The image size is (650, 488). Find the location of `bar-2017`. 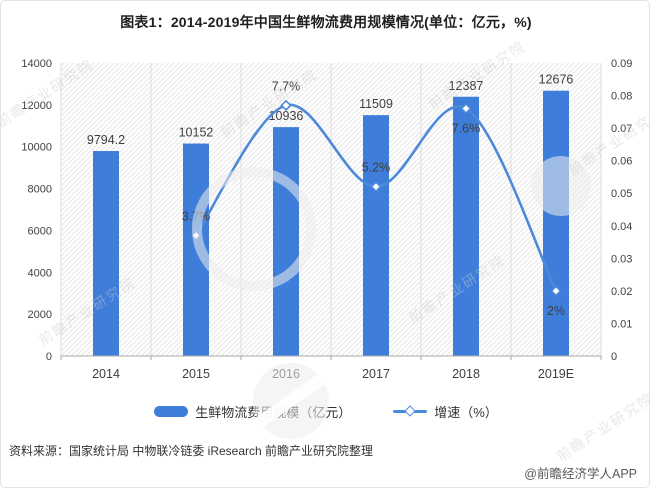

bar-2017 is located at coordinates (376, 235).